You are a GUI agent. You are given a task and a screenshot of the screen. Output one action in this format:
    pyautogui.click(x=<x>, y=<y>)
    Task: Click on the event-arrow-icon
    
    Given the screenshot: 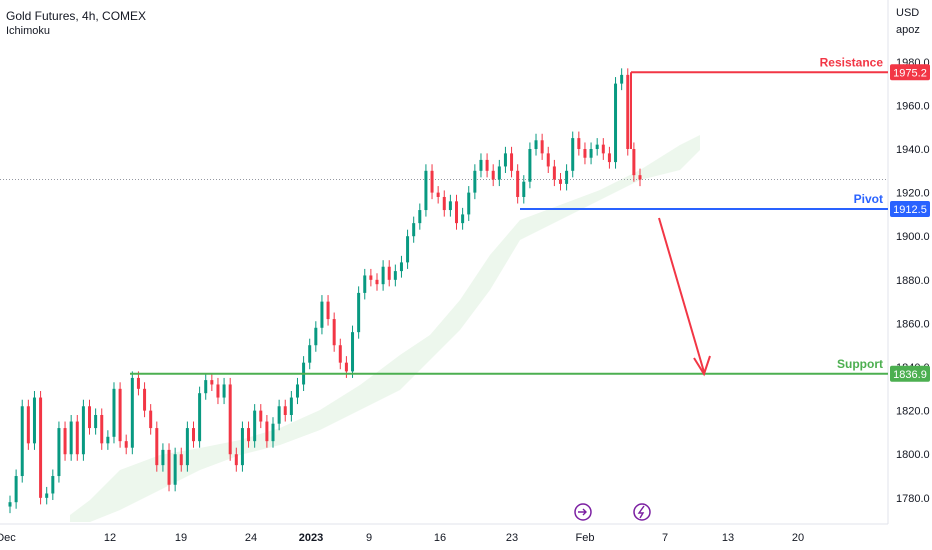 What is the action you would take?
    pyautogui.click(x=582, y=512)
    